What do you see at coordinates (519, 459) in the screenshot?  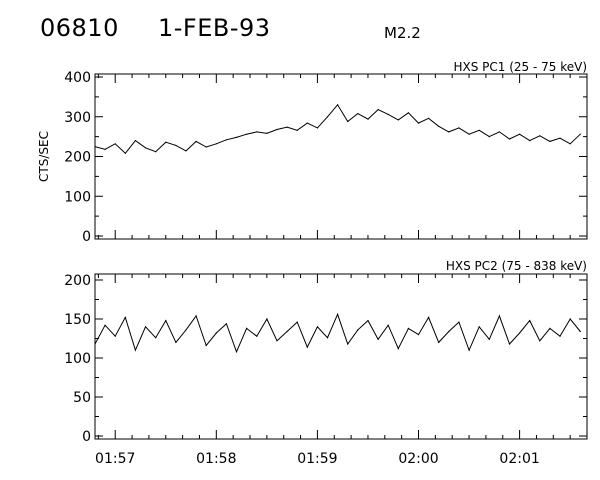 I see `x-tick-label: 02:01` at bounding box center [519, 459].